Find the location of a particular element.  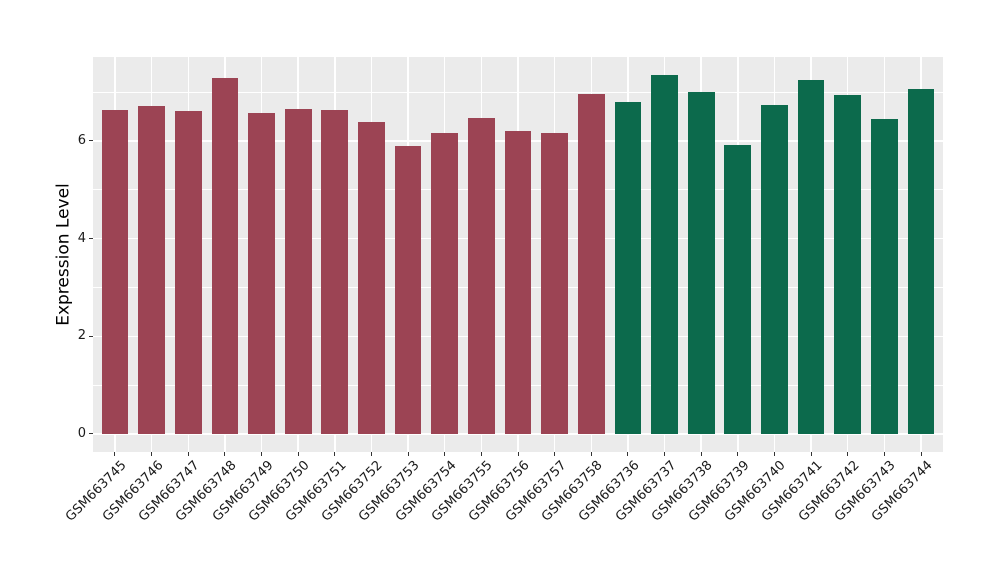

bar-GSM663746 is located at coordinates (151, 270).